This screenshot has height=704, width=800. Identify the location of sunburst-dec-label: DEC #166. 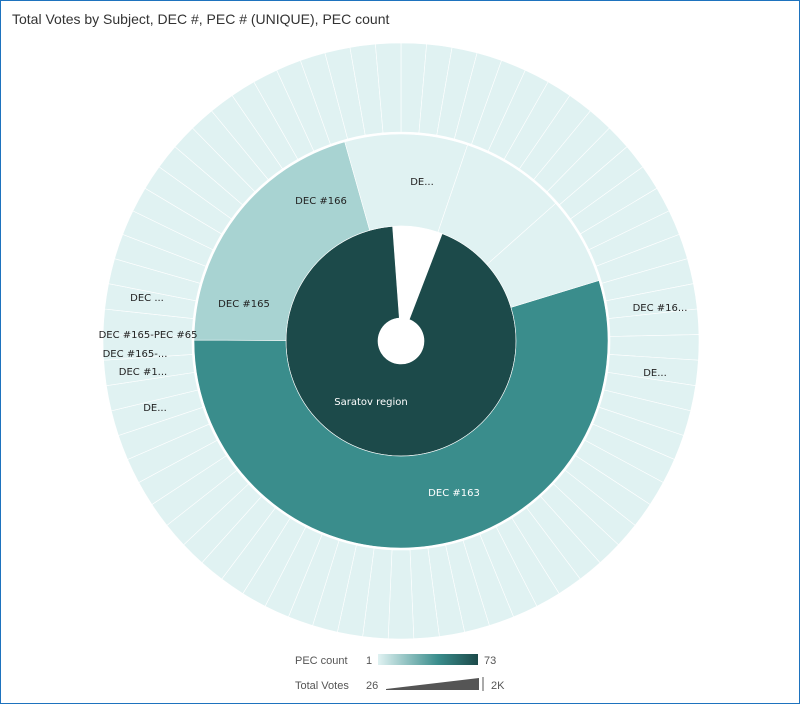
(321, 201).